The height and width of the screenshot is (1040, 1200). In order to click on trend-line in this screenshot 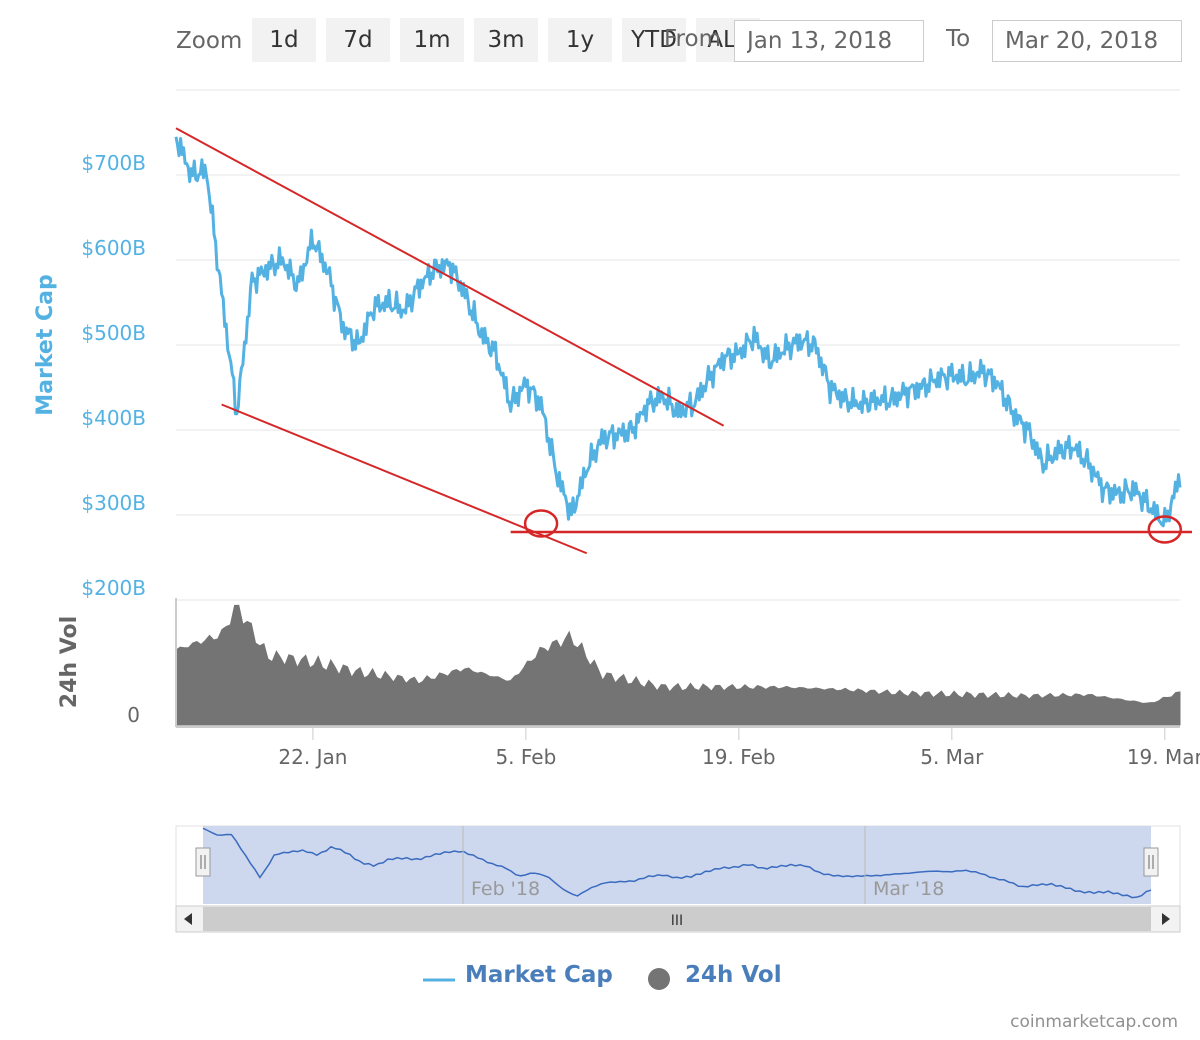, I will do `click(450, 277)`.